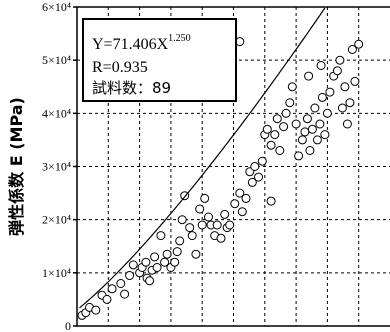 Image resolution: width=390 pixels, height=332 pixels. What do you see at coordinates (141, 43) in the screenshot?
I see `equation-text: Y=71.406X1.250` at bounding box center [141, 43].